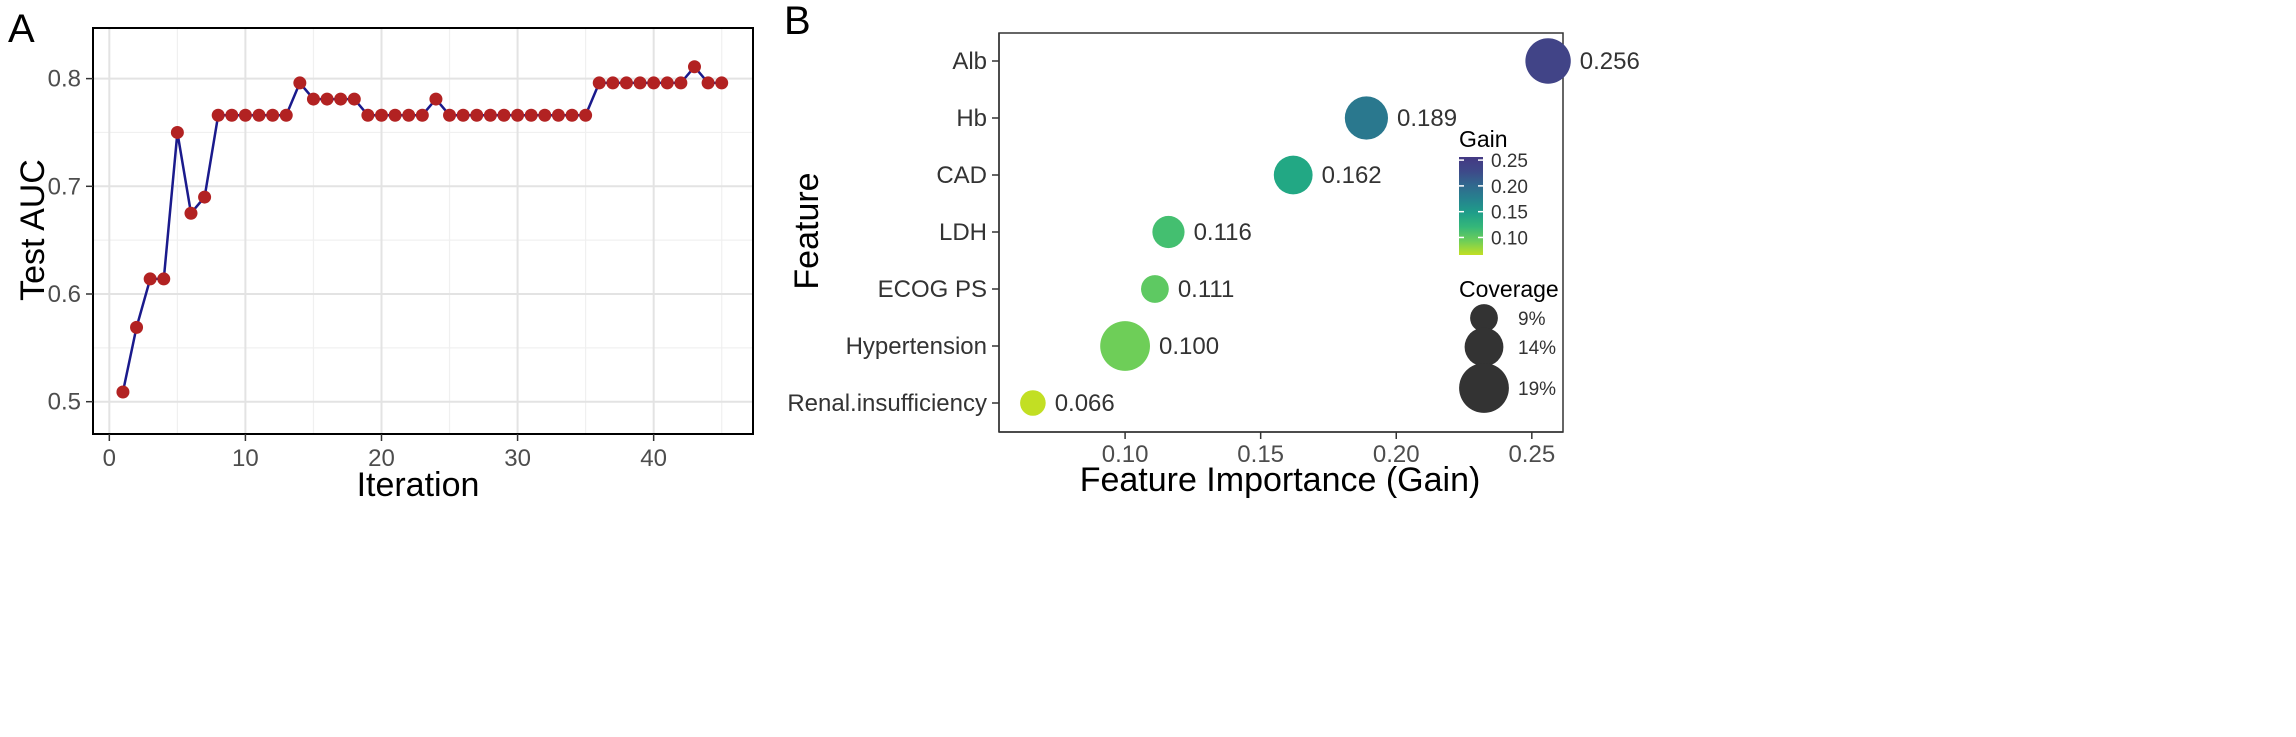  I want to click on panel-b-bubbles, so click(1295, 227).